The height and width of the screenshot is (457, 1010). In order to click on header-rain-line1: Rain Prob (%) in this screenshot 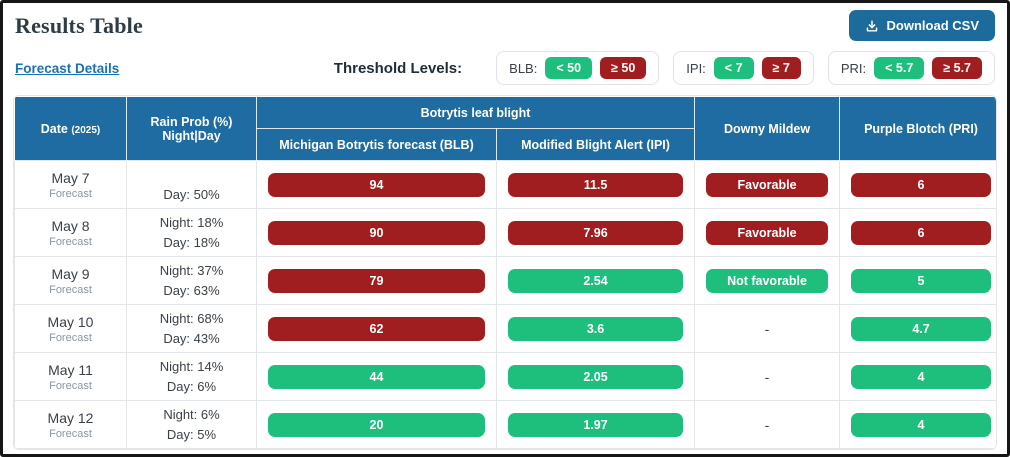, I will do `click(191, 121)`.